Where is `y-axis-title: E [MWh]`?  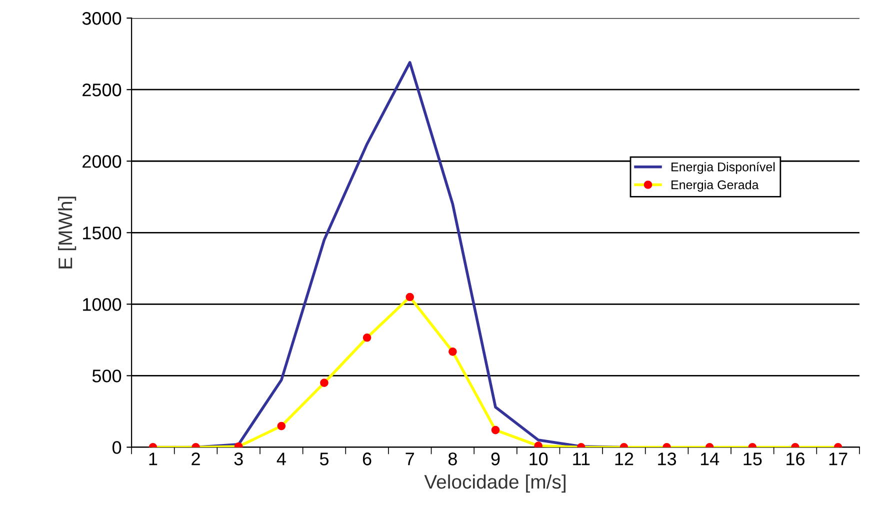 y-axis-title: E [MWh] is located at coordinates (67, 232).